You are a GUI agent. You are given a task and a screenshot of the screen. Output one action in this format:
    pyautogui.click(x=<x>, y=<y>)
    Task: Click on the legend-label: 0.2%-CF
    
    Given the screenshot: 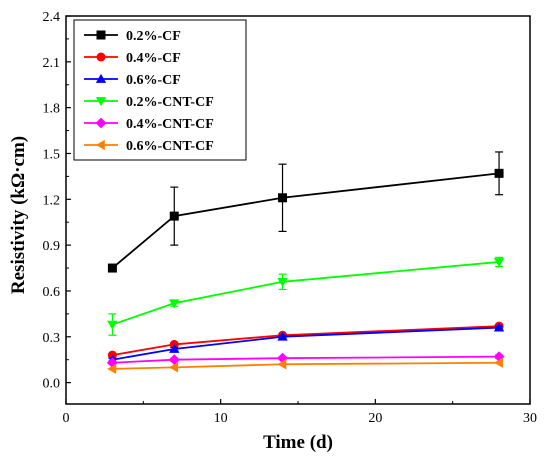 What is the action you would take?
    pyautogui.click(x=153, y=36)
    